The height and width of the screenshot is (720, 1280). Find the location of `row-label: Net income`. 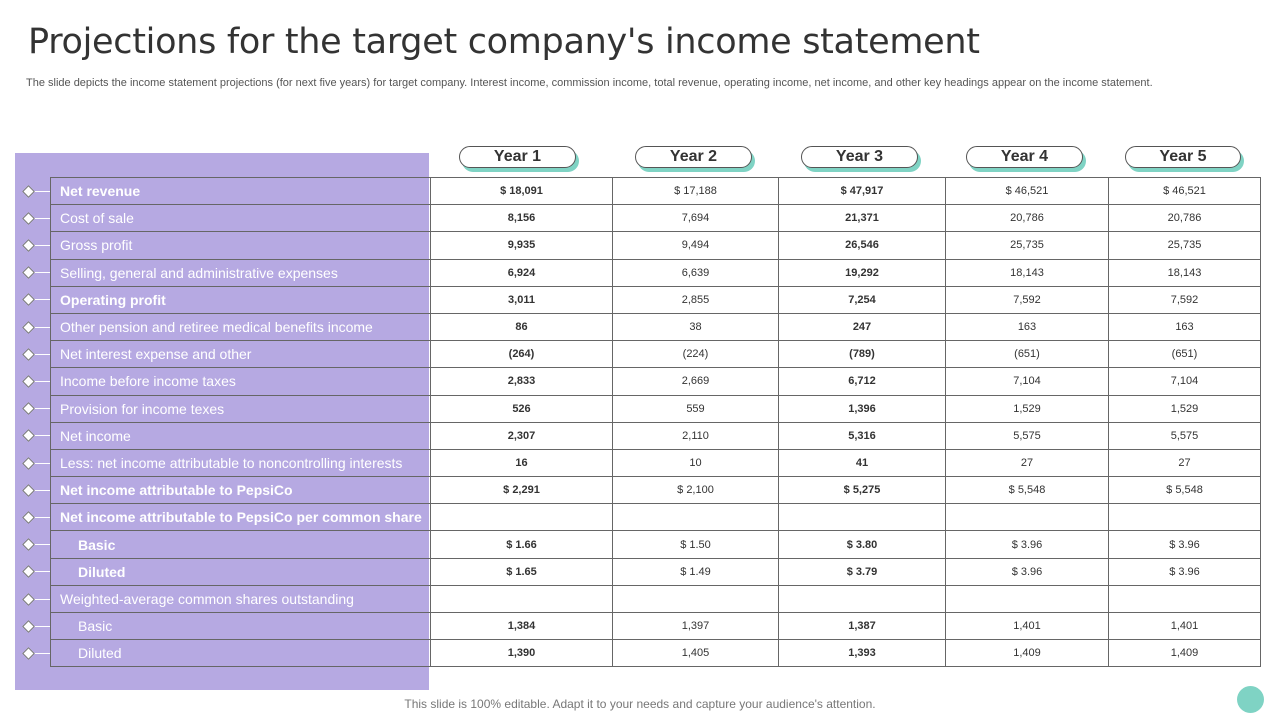

row-label: Net income is located at coordinates (240, 435).